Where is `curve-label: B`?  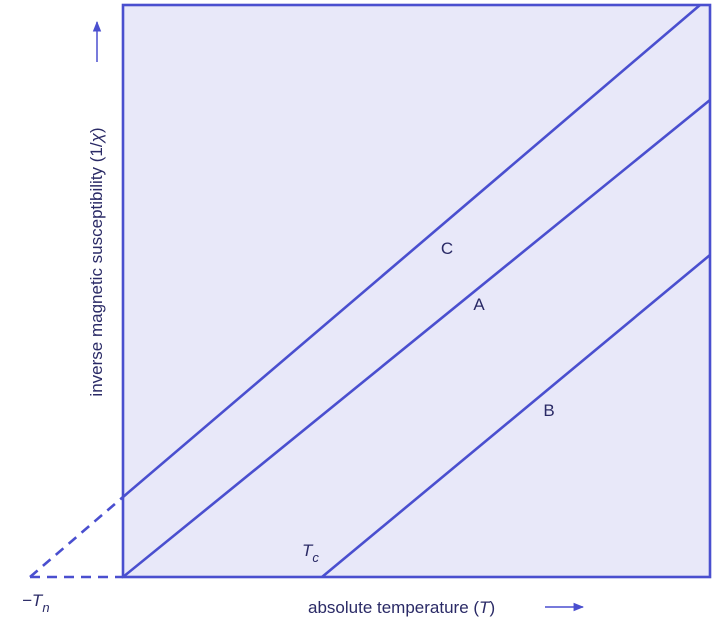 curve-label: B is located at coordinates (548, 410).